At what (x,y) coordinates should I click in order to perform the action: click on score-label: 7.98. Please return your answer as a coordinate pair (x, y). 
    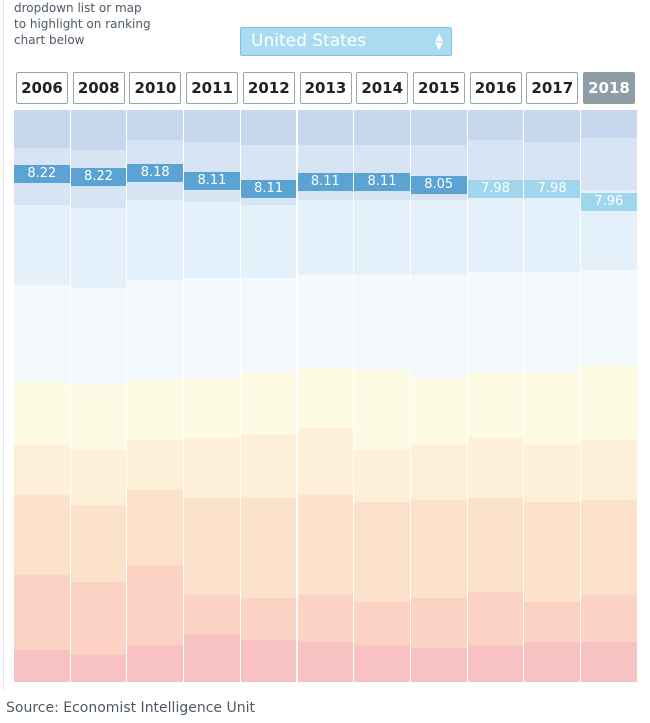
    Looking at the image, I should click on (552, 189).